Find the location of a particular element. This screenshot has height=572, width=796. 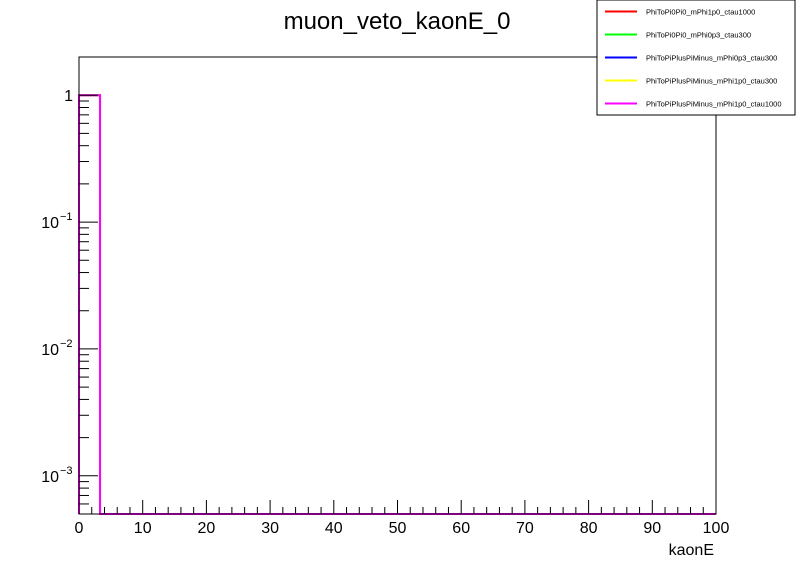

y-tick-exponent: −1 is located at coordinates (66, 217).